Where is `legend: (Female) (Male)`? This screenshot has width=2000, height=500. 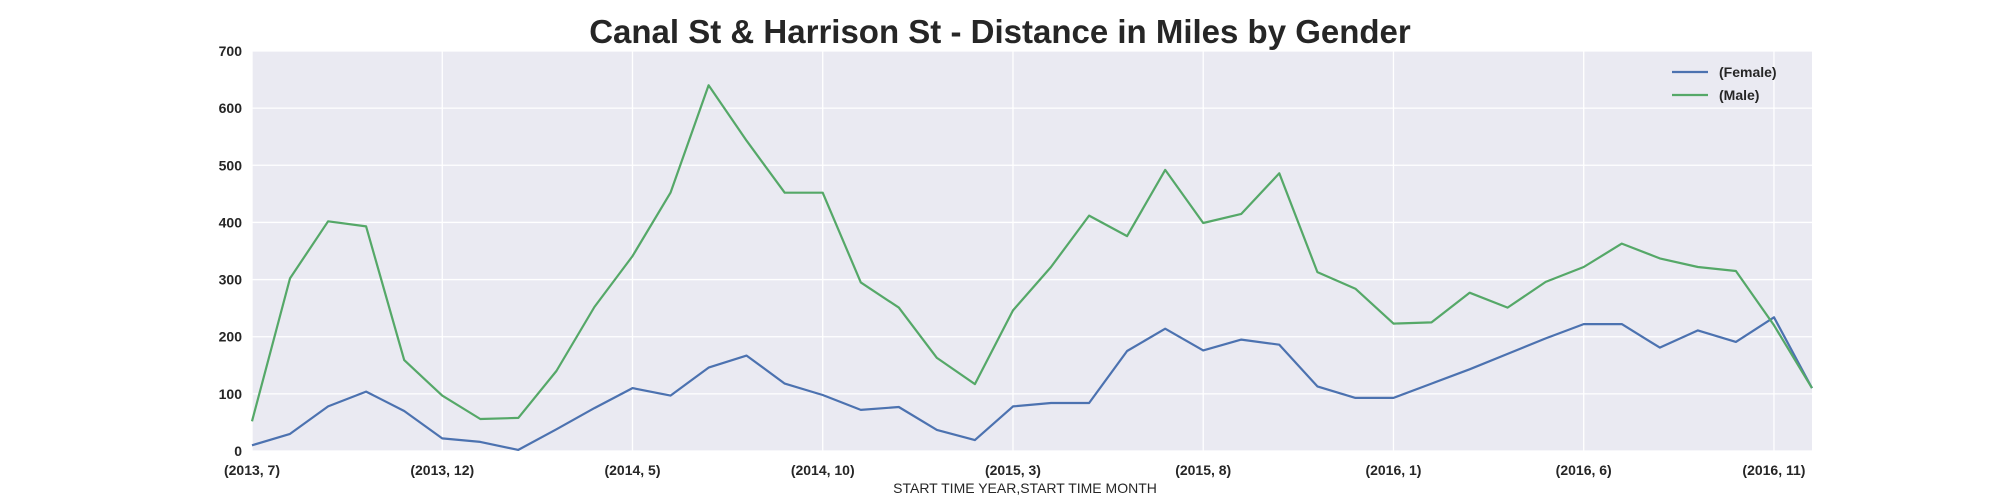
legend: (Female) (Male) is located at coordinates (1724, 83).